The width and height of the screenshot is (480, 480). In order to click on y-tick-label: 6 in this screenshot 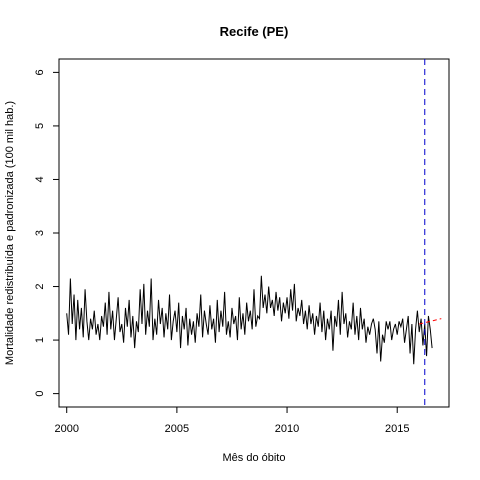, I will do `click(40, 72)`.